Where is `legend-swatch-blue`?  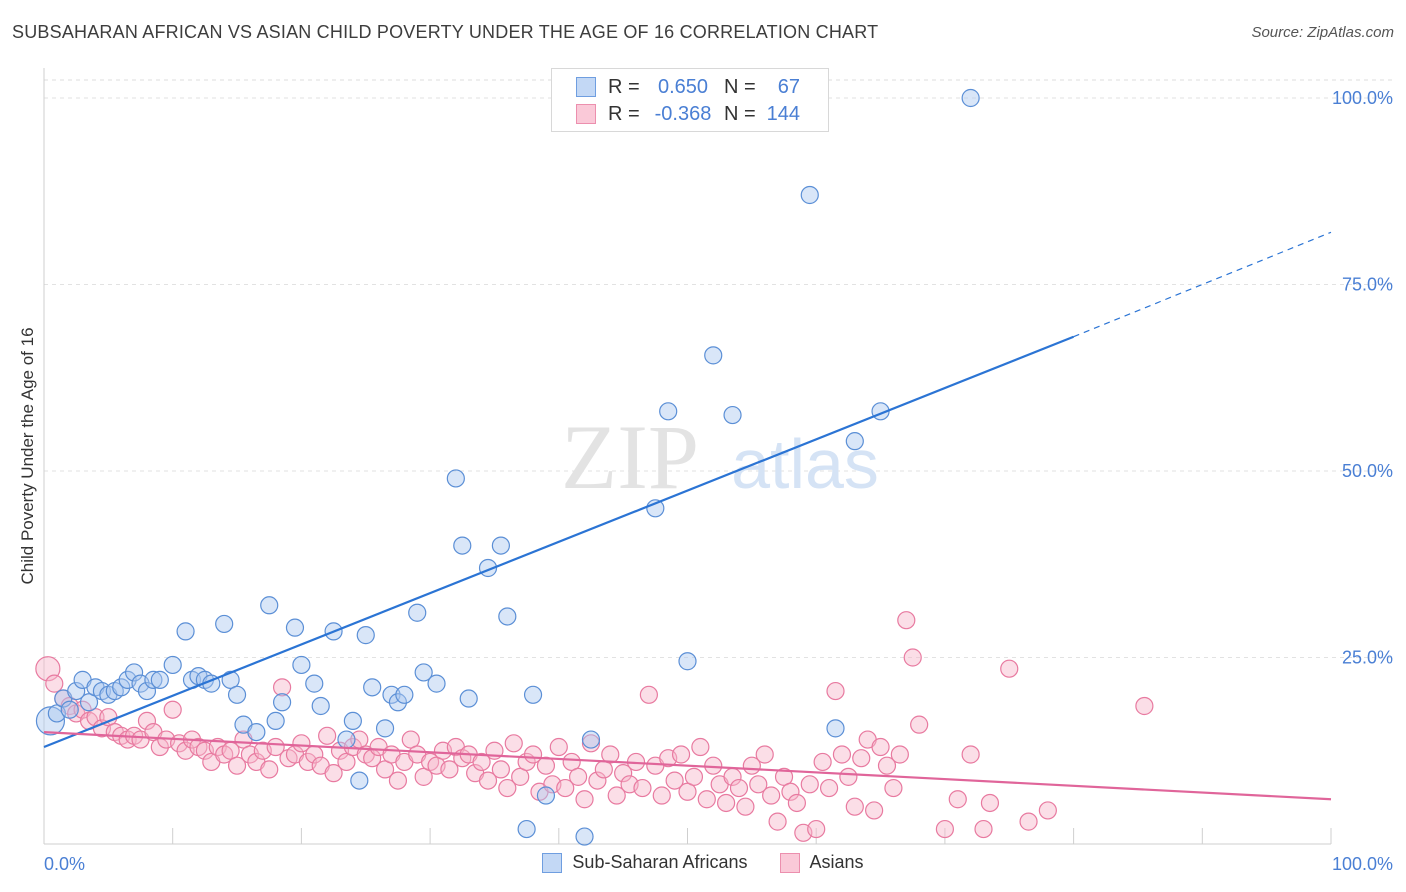
legend-swatch-blue is located at coordinates (586, 87).